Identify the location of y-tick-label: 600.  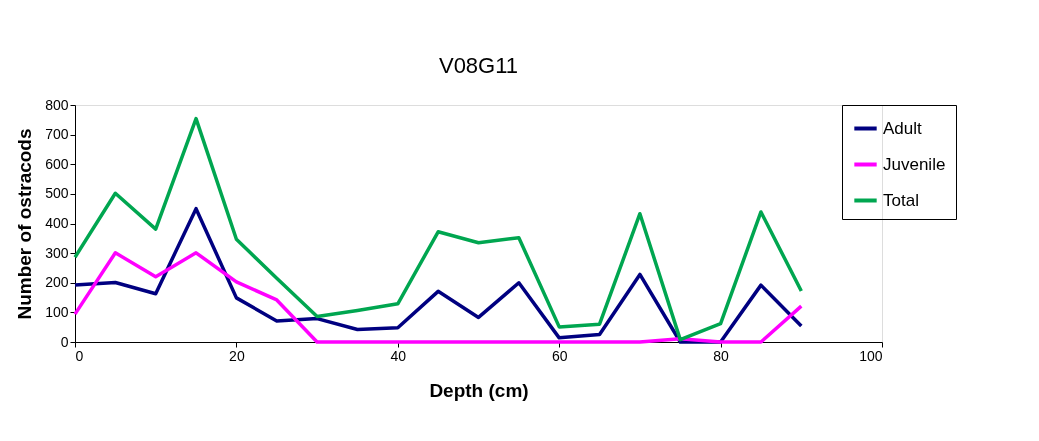
(57, 163).